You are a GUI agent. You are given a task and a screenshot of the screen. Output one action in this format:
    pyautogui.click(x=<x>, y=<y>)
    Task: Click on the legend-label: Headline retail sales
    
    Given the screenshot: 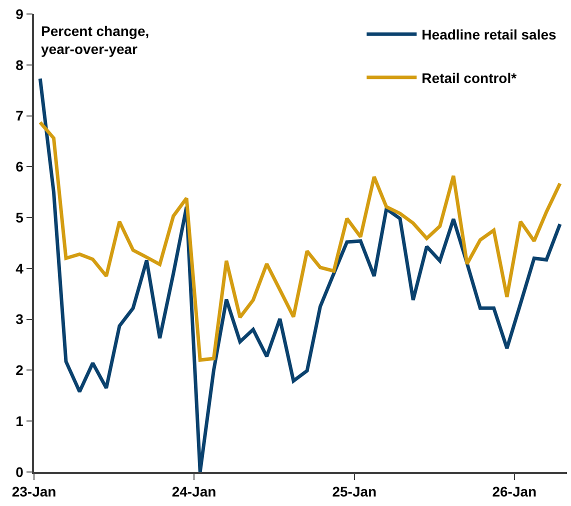 What is the action you would take?
    pyautogui.click(x=489, y=34)
    